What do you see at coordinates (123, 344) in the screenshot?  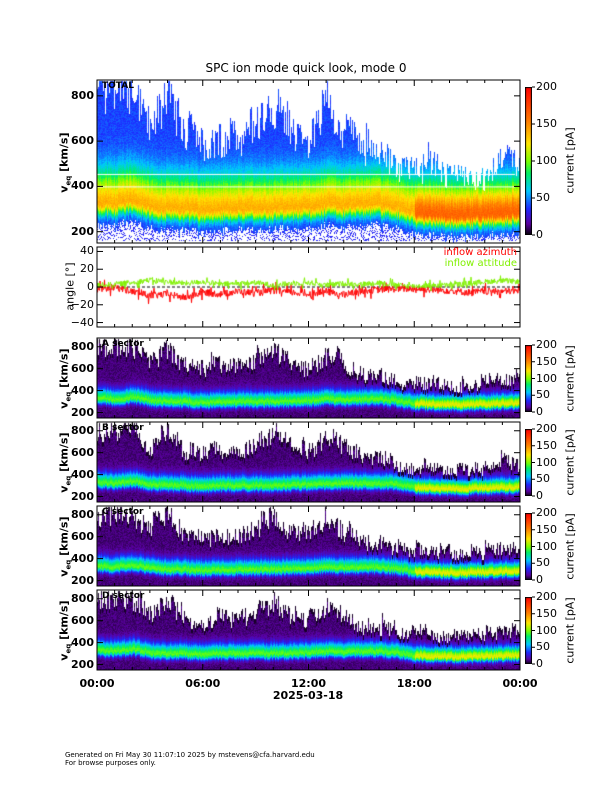 I see `panel-label: A sector` at bounding box center [123, 344].